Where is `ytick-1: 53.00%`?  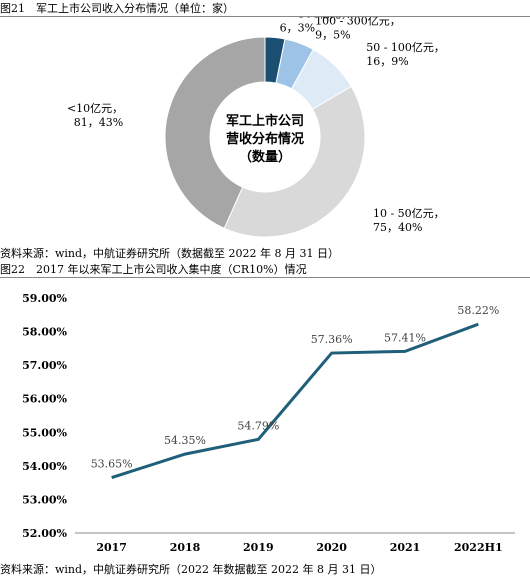
ytick-1: 53.00% is located at coordinates (44, 499).